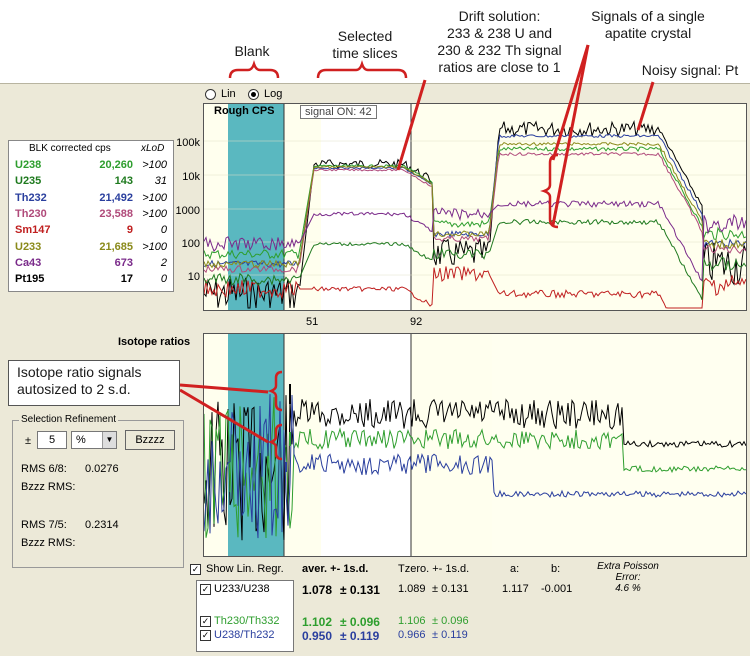 This screenshot has height=656, width=750. I want to click on extra-poisson-error: Extra Poisson Error: 4.6 %, so click(628, 577).